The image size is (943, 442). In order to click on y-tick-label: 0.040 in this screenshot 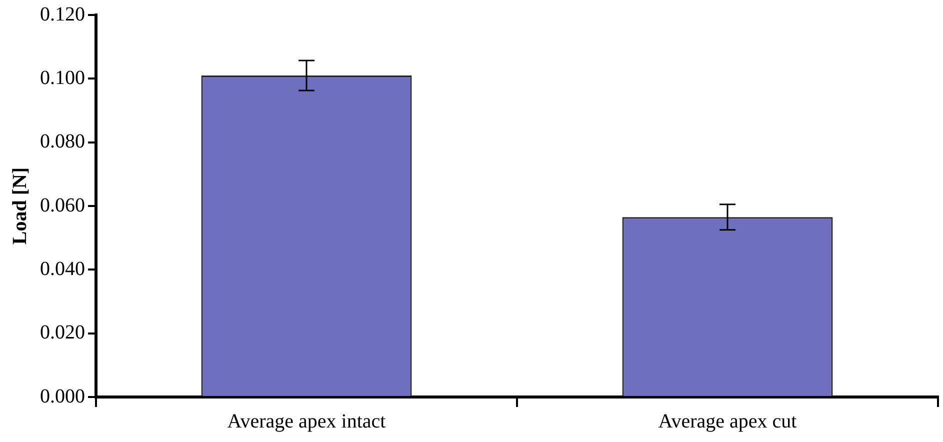, I will do `click(62, 269)`.